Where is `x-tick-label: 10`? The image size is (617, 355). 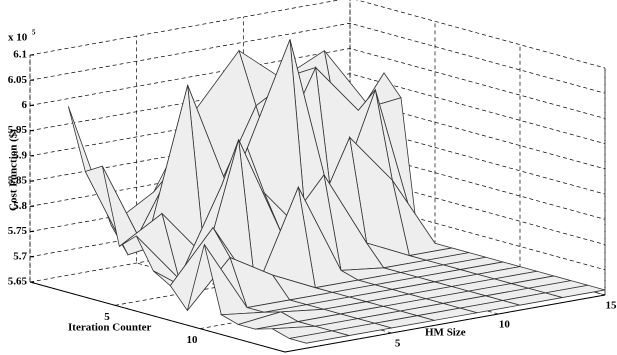 x-tick-label: 10 is located at coordinates (193, 340).